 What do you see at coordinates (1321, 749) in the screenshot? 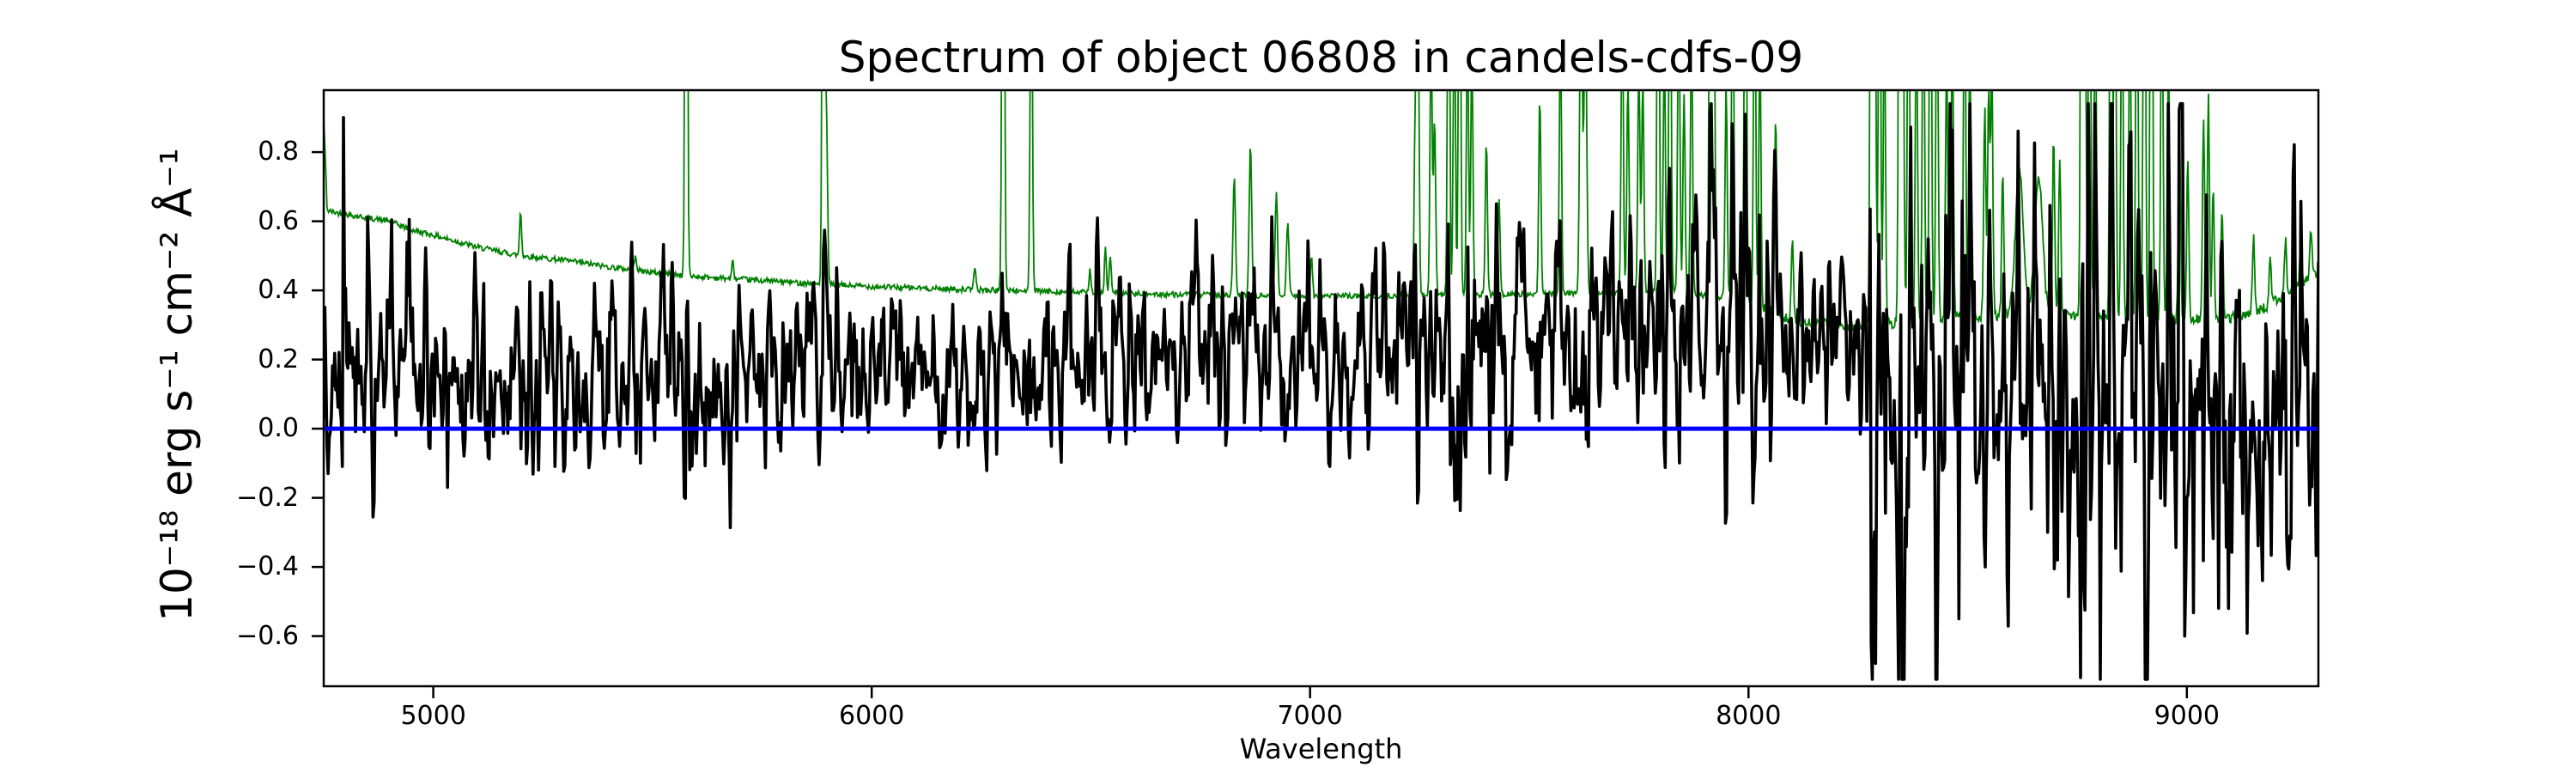
I see `x-axis-label: Wavelength` at bounding box center [1321, 749].